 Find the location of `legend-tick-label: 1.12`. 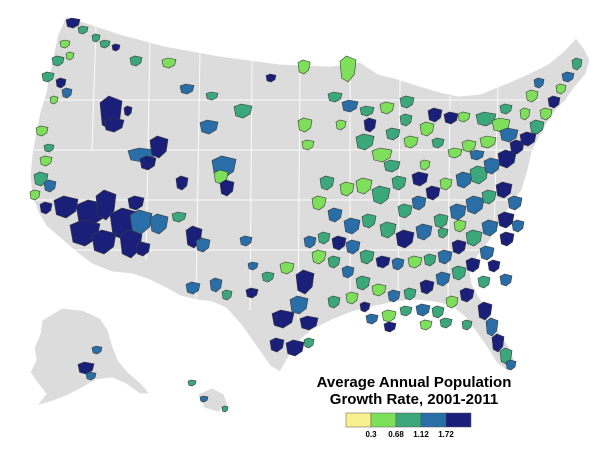

legend-tick-label: 1.12 is located at coordinates (421, 434).